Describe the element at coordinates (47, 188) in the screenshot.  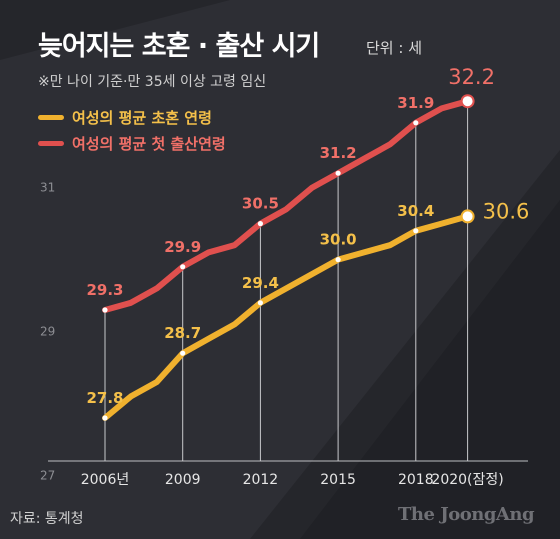
I see `y-tick-label: 31` at that location.